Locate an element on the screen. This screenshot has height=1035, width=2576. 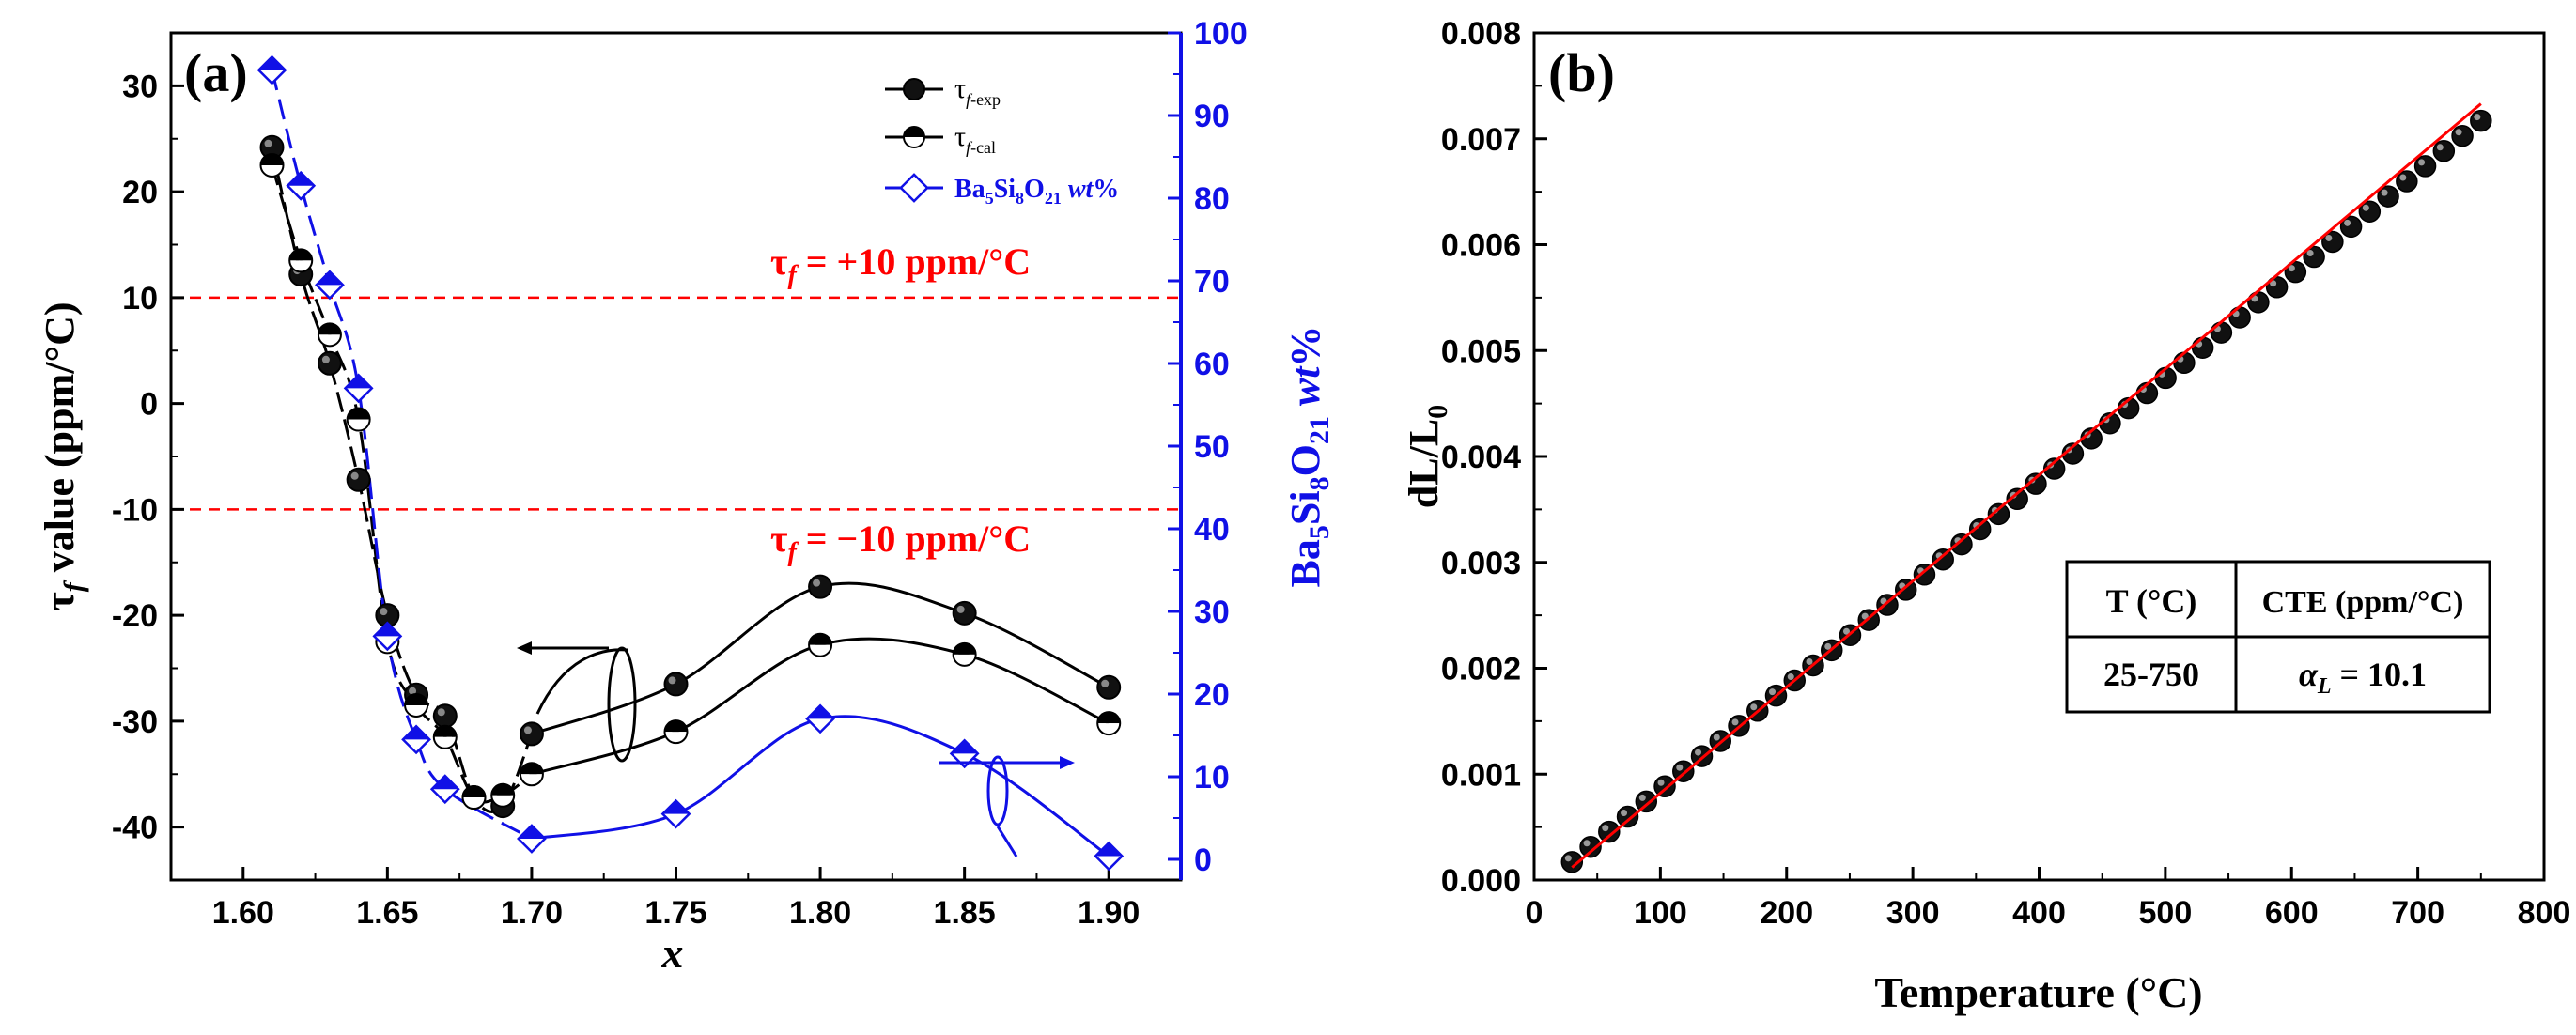
y-tick-label-b: 0.007 is located at coordinates (1481, 140).